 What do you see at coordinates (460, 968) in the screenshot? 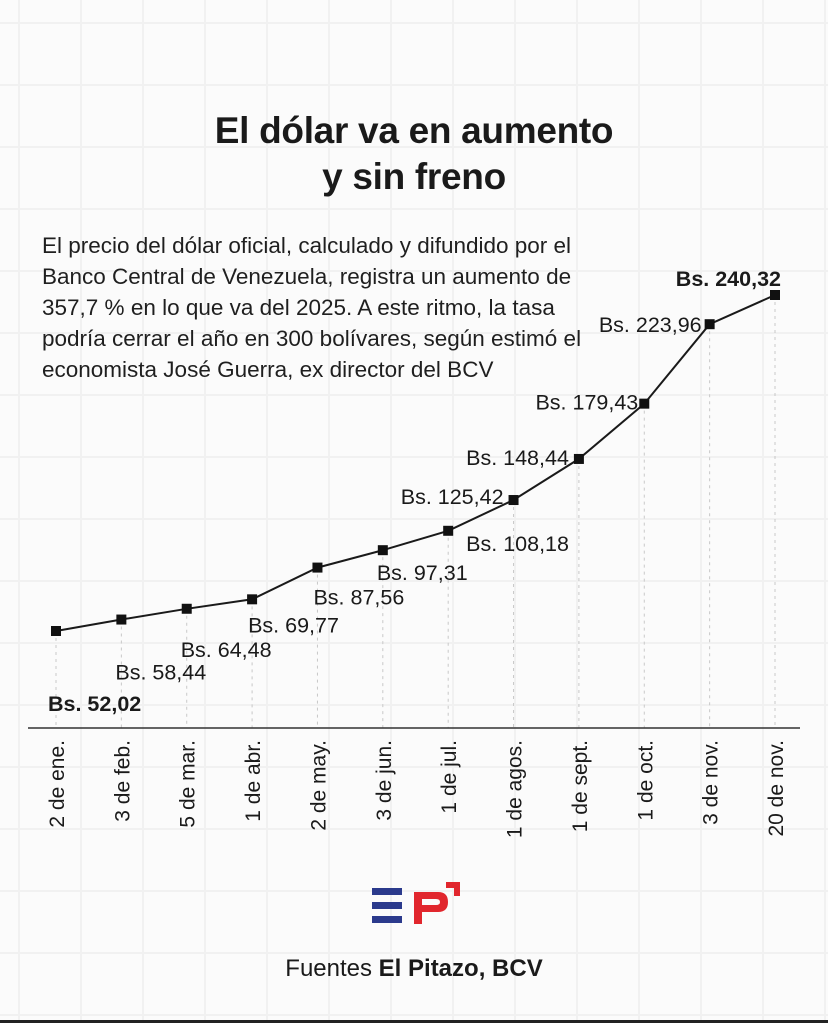
I see `footer-sources: El Pitazo, BCV` at bounding box center [460, 968].